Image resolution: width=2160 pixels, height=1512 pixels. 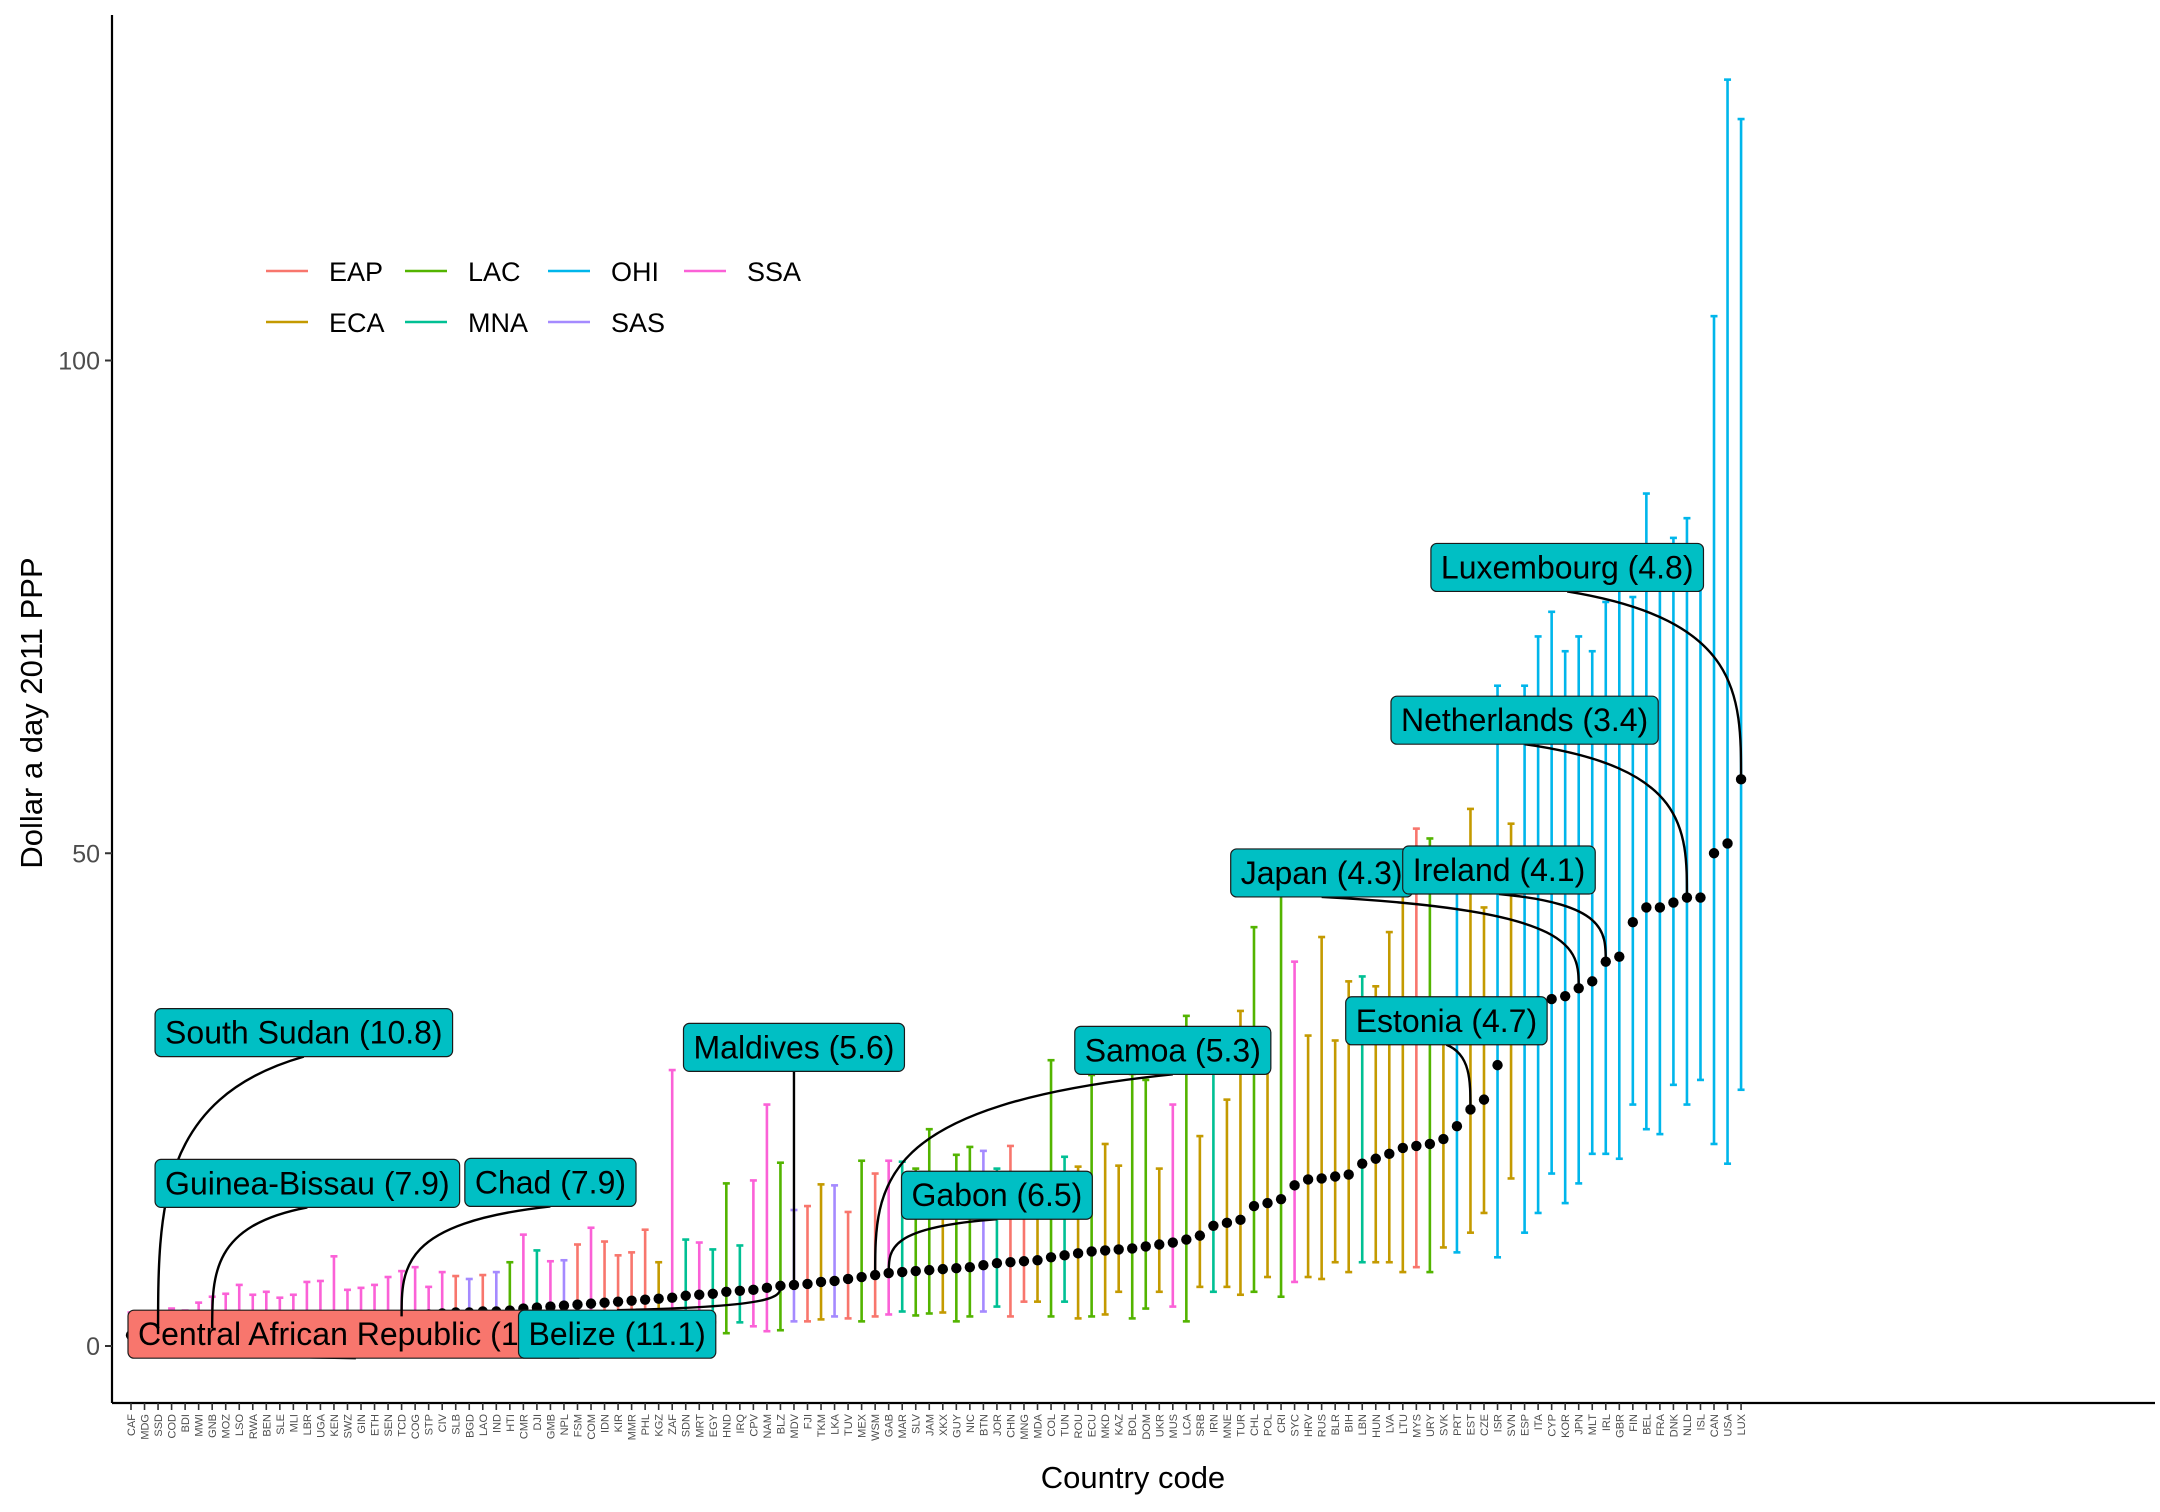 What do you see at coordinates (324, 272) in the screenshot?
I see `legend-item-eap: EAP` at bounding box center [324, 272].